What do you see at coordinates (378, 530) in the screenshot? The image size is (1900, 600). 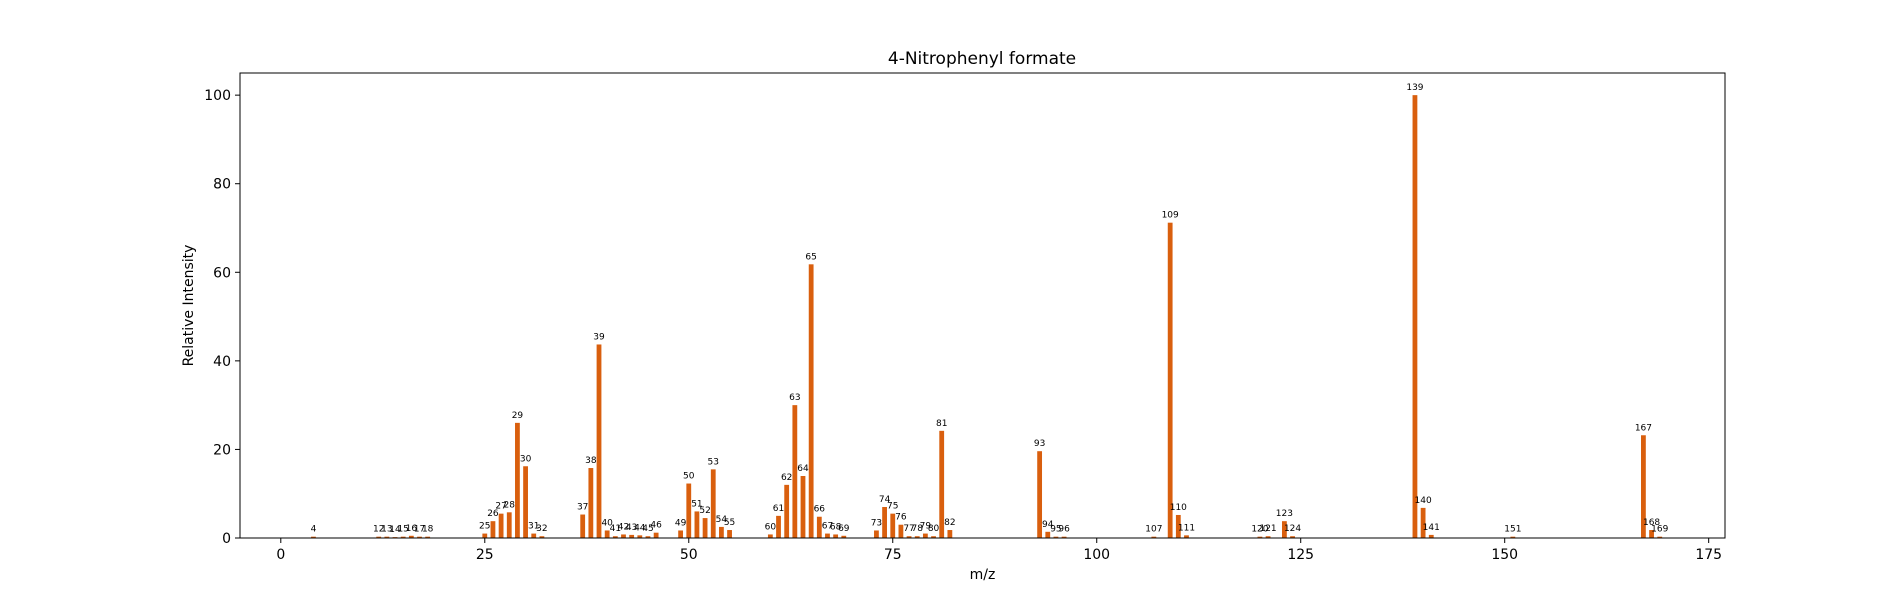 I see `data-label-mz-12: 12` at bounding box center [378, 530].